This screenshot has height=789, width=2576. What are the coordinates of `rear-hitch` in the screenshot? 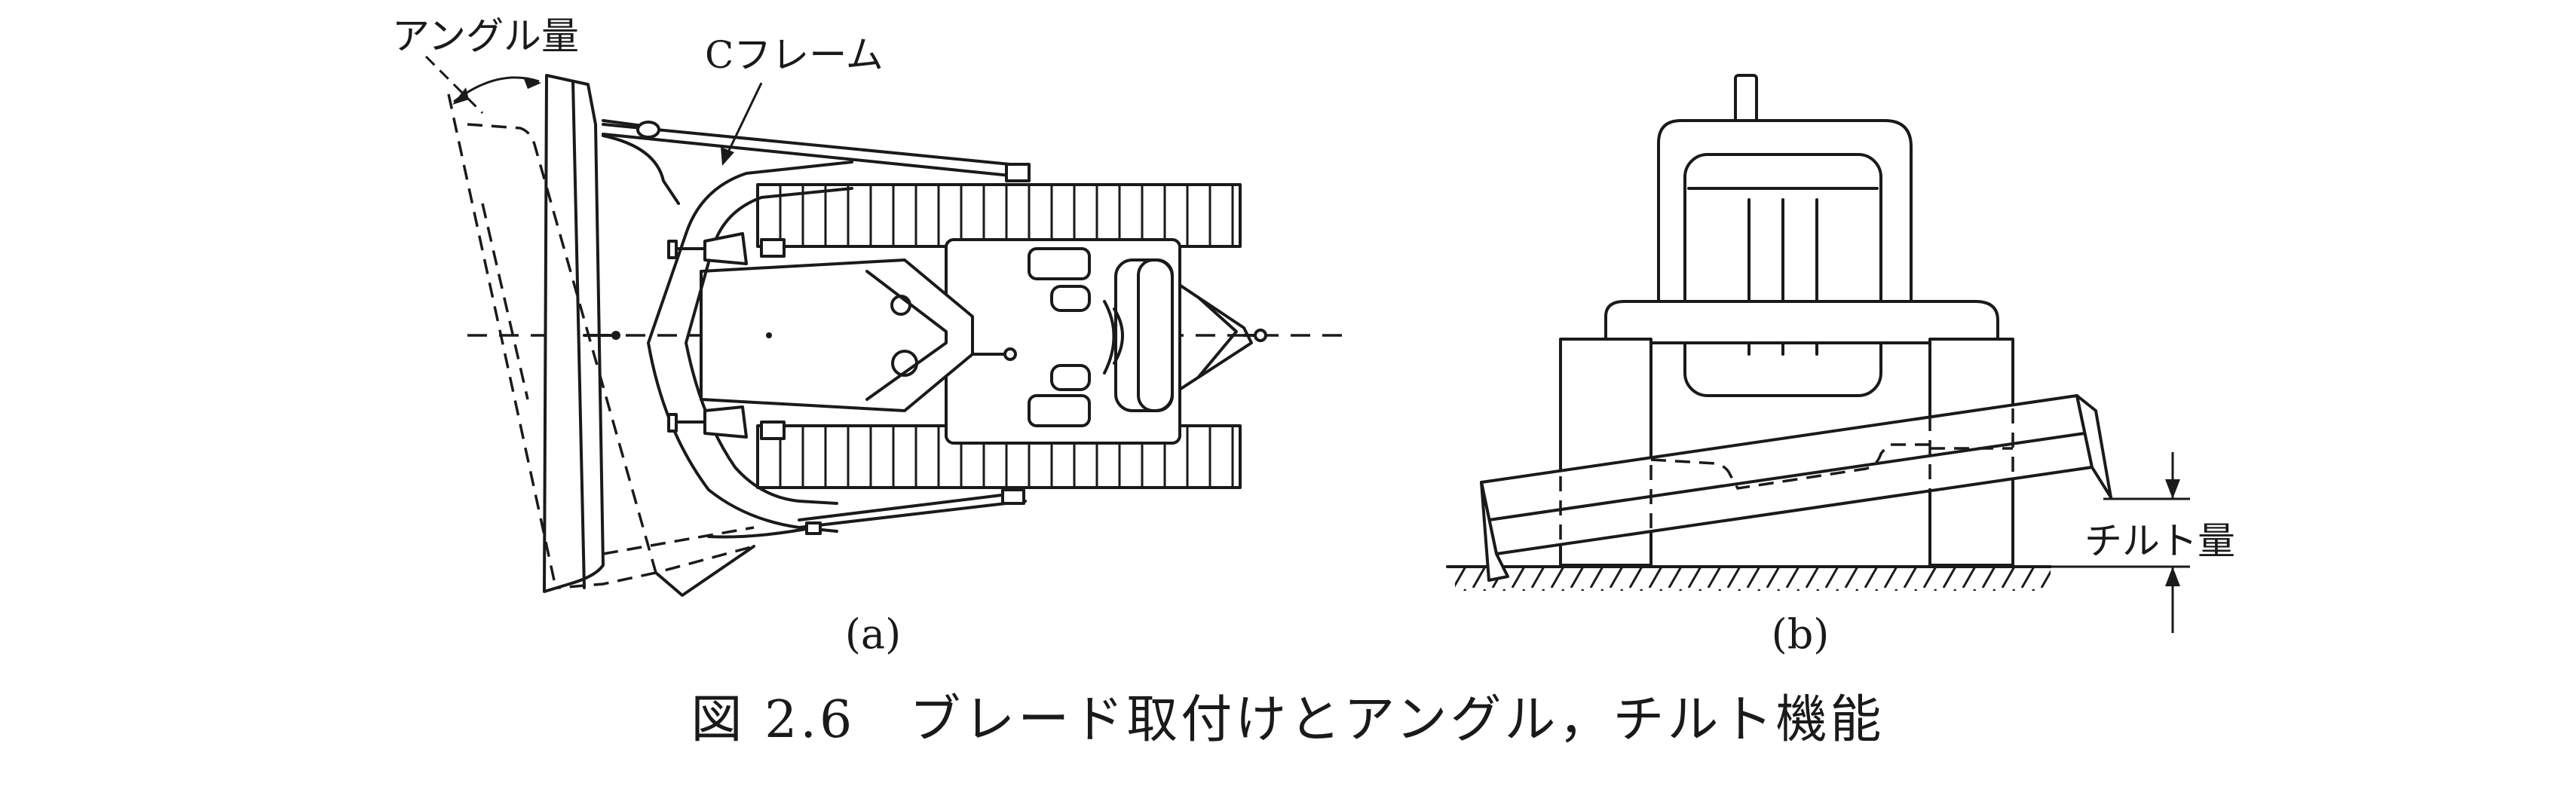 It's located at (1221, 337).